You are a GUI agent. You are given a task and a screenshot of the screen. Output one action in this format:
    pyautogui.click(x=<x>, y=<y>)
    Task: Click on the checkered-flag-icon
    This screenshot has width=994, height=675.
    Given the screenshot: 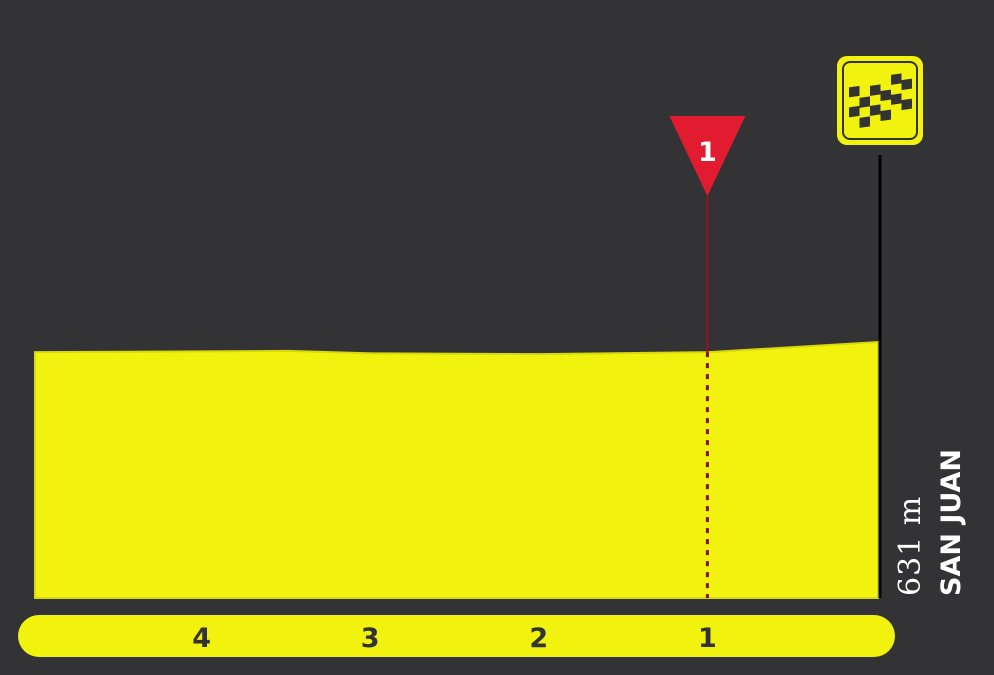 What is the action you would take?
    pyautogui.click(x=880, y=100)
    